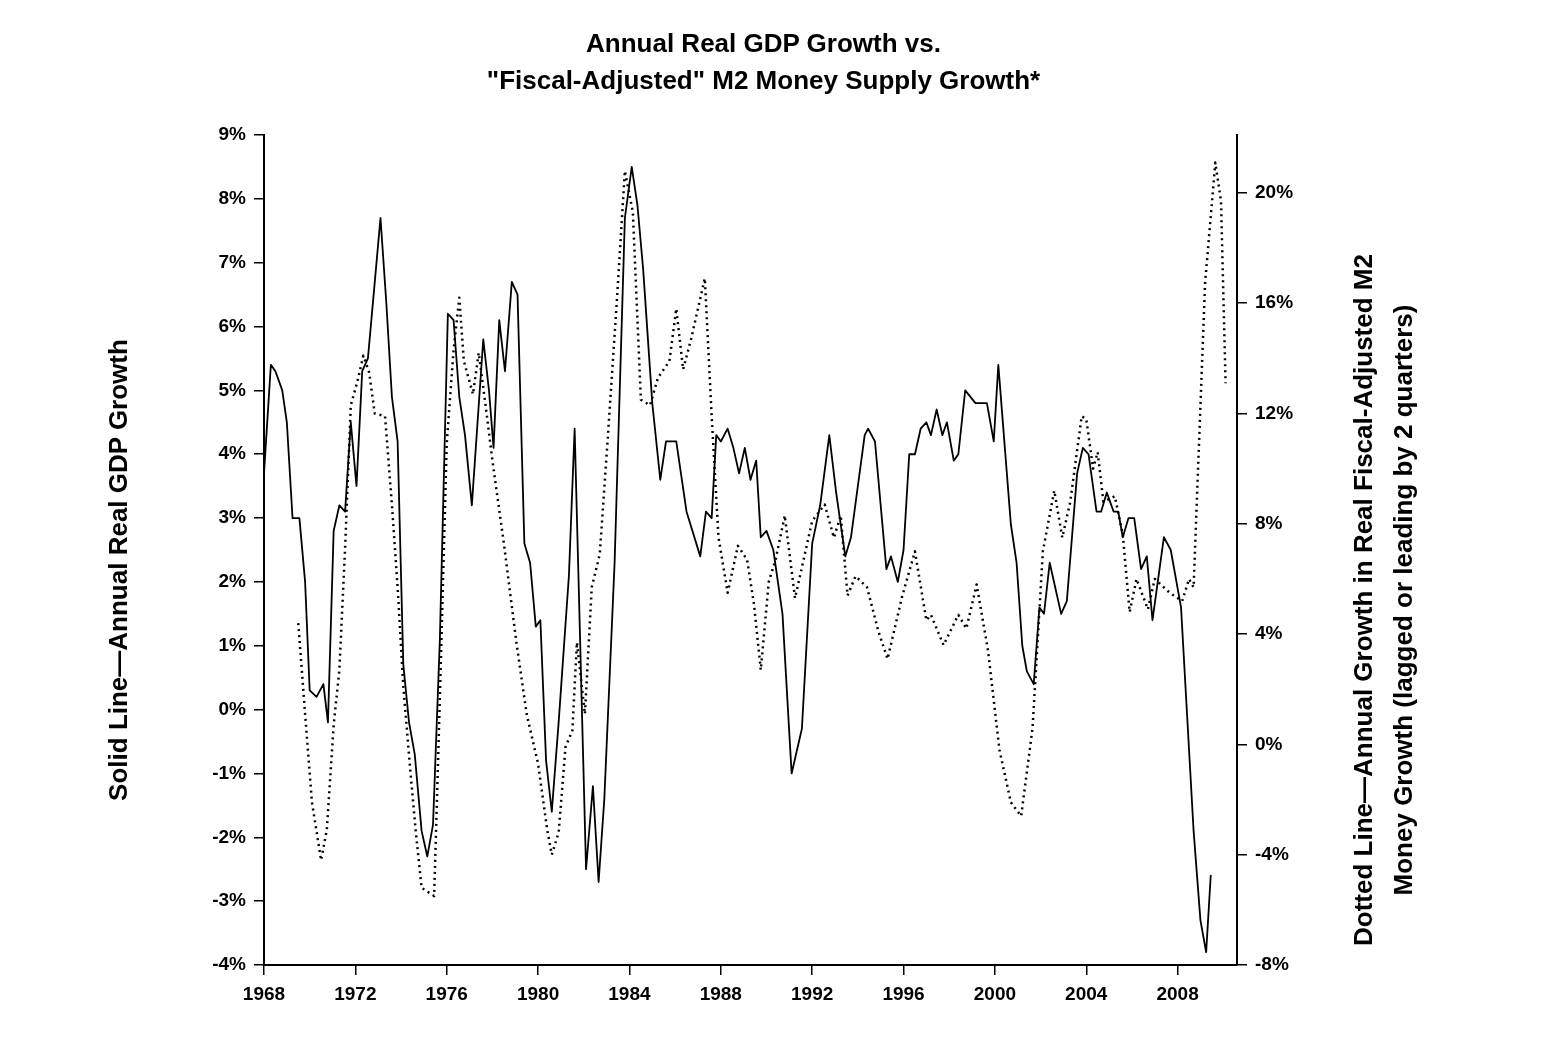  Describe the element at coordinates (232, 644) in the screenshot. I see `y-tick-label: 1%` at that location.